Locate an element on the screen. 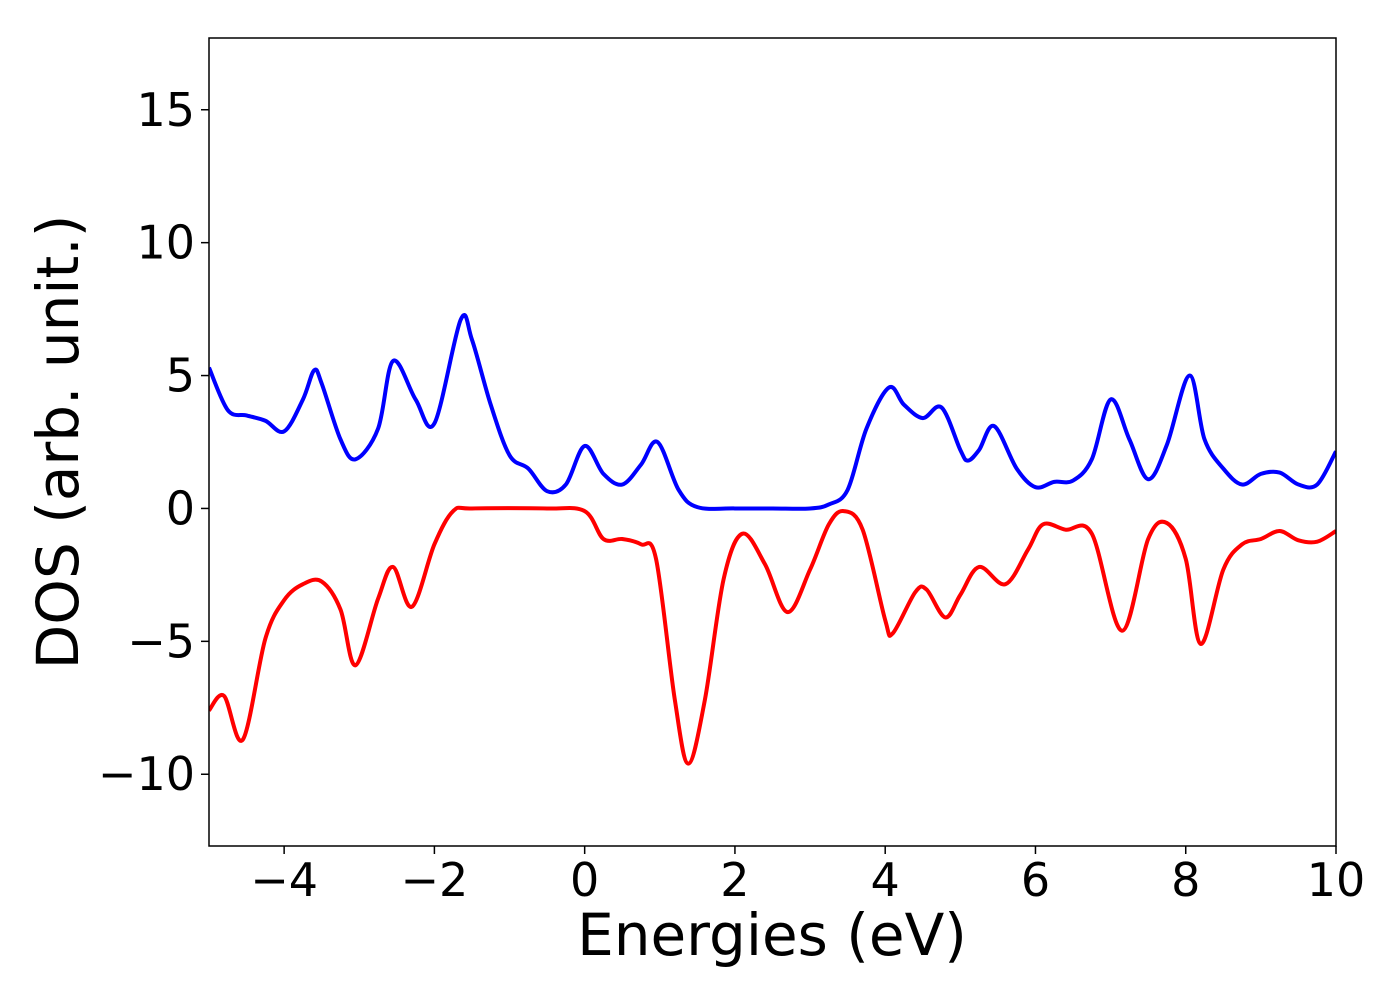 Image resolution: width=1400 pixels, height=1000 pixels. y-axis-label: DOS (arb. unit.) is located at coordinates (58, 442).